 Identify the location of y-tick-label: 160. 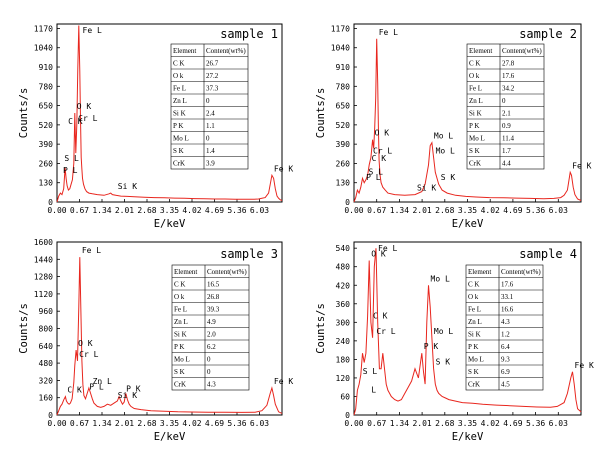
(46, 398).